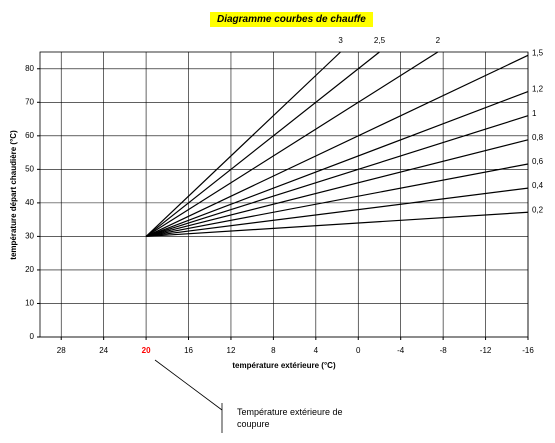  What do you see at coordinates (538, 185) in the screenshot?
I see `curve-label: 0,4` at bounding box center [538, 185].